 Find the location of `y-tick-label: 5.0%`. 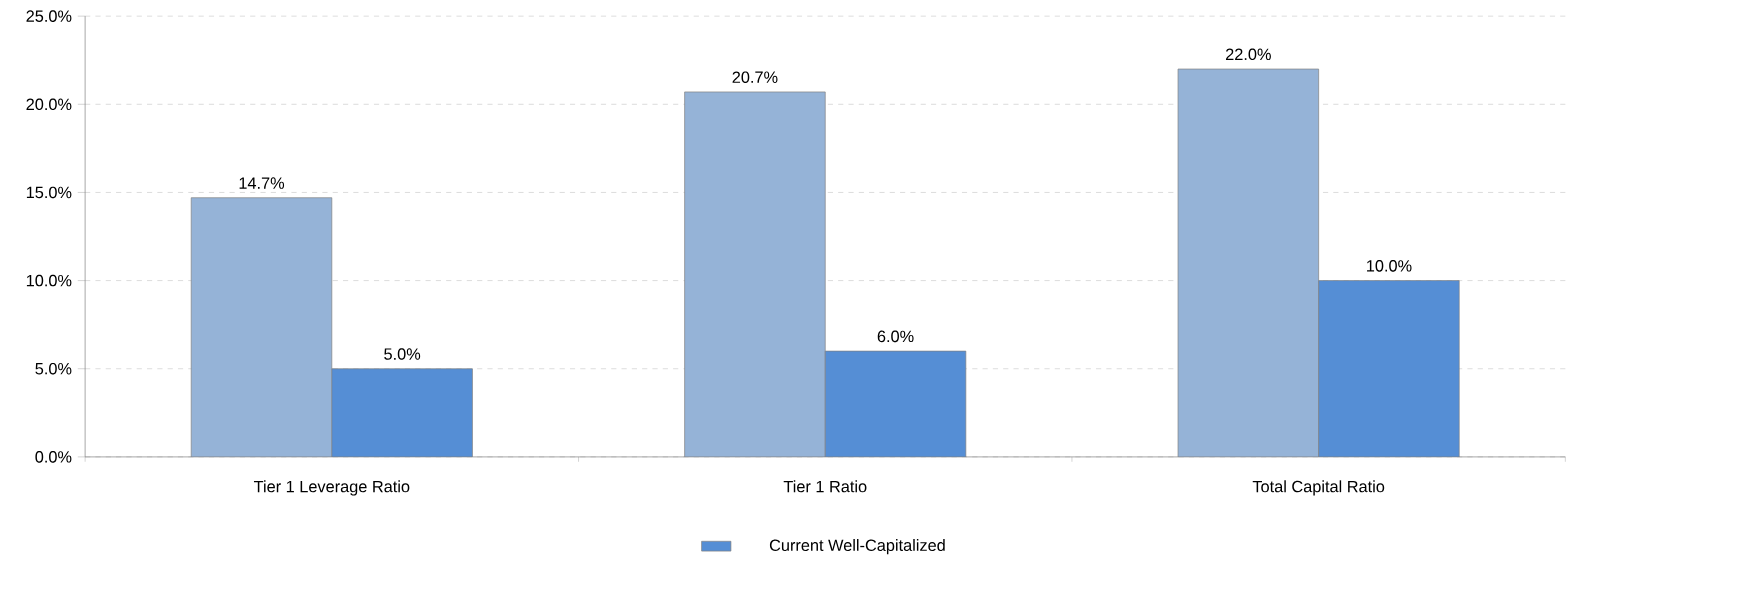

y-tick-label: 5.0% is located at coordinates (53, 369).